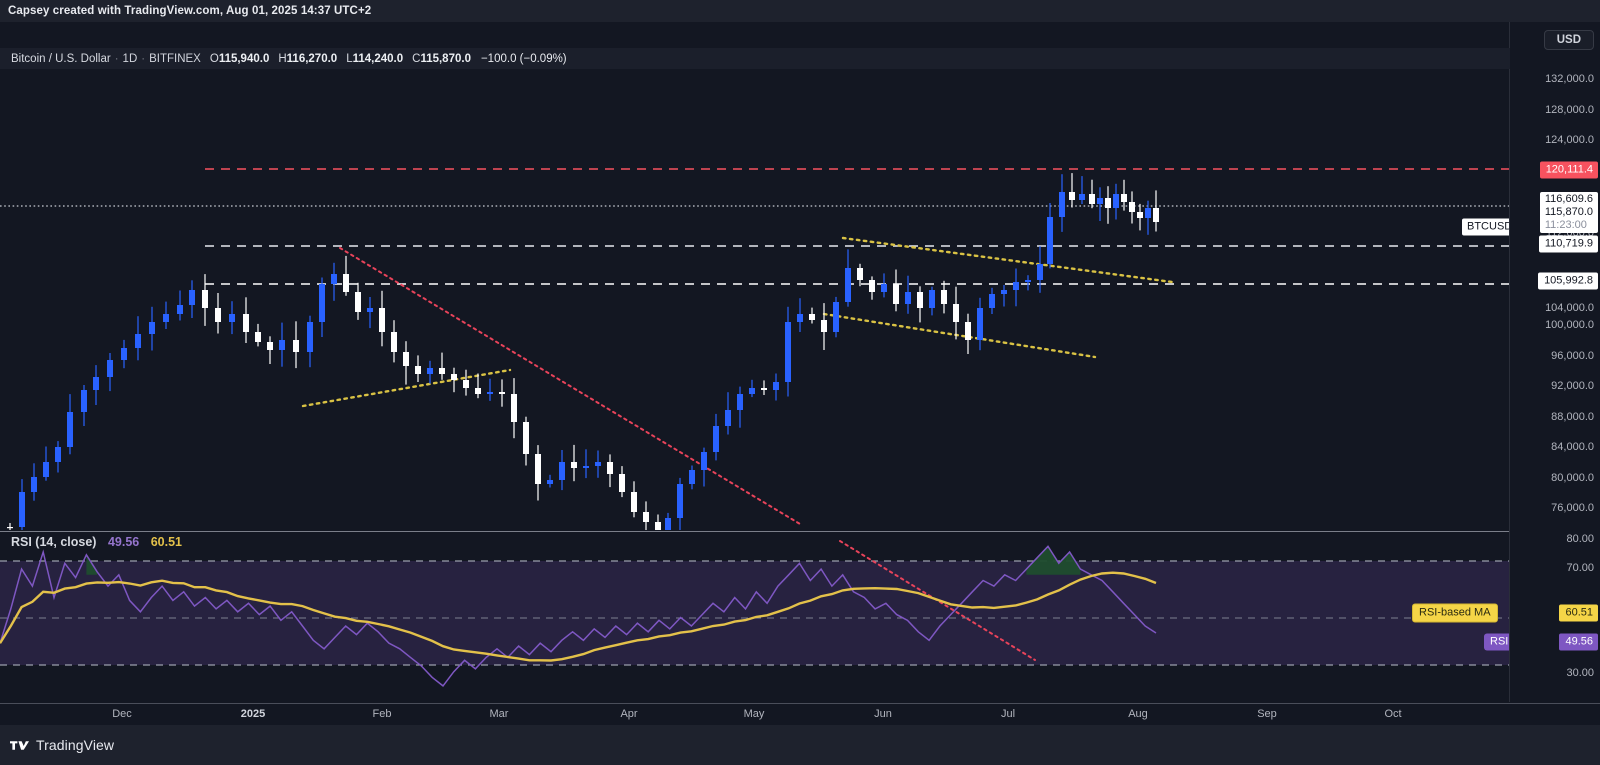  I want to click on price-tick-84000: 84,000.0, so click(1572, 447).